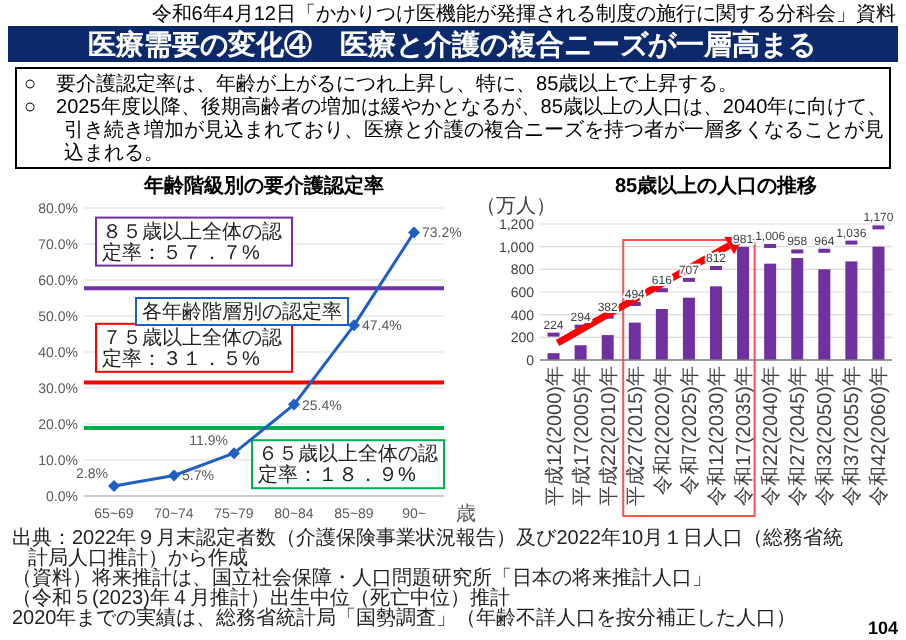  Describe the element at coordinates (716, 186) in the screenshot. I see `chart-title: 85歳以上の人口の推移` at that location.